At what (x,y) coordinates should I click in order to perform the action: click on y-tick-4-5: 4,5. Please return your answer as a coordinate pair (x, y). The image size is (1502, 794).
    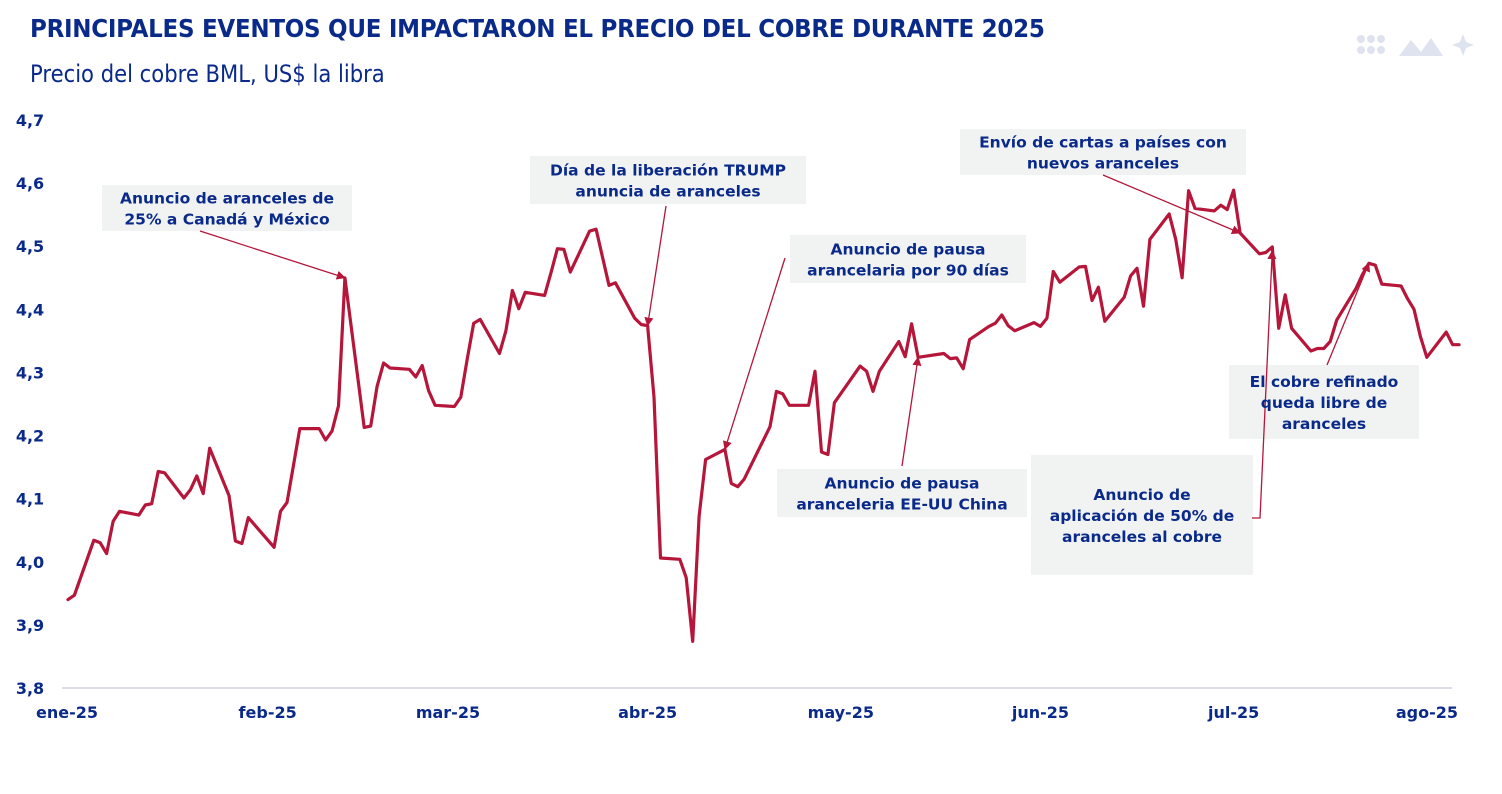
    Looking at the image, I should click on (30, 246).